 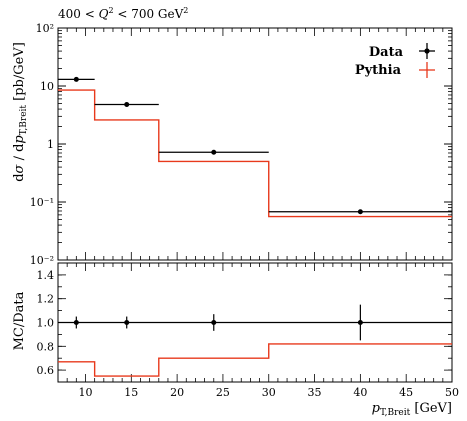 What do you see at coordinates (427, 70) in the screenshot?
I see `legend-marker-pythia` at bounding box center [427, 70].